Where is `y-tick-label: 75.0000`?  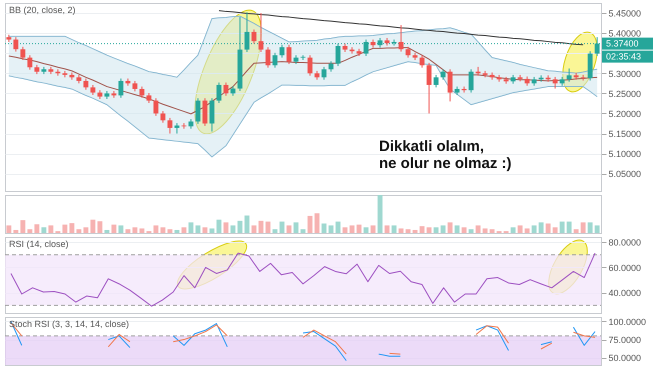
y-tick-label: 75.0000 is located at coordinates (625, 340).